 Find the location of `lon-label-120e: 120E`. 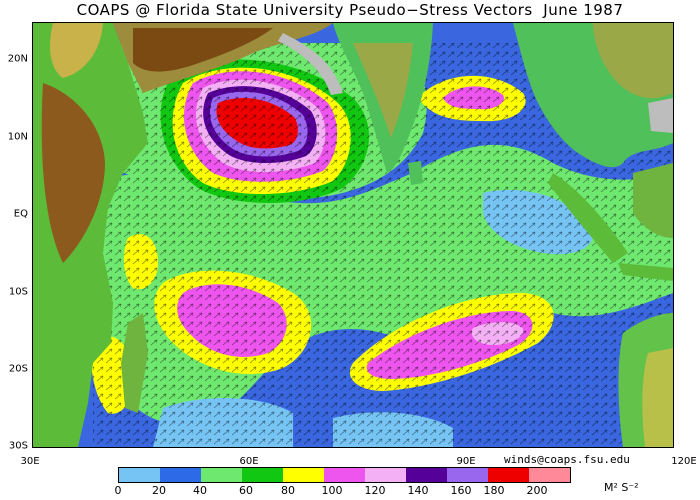

lon-label-120e: 120E is located at coordinates (684, 461).